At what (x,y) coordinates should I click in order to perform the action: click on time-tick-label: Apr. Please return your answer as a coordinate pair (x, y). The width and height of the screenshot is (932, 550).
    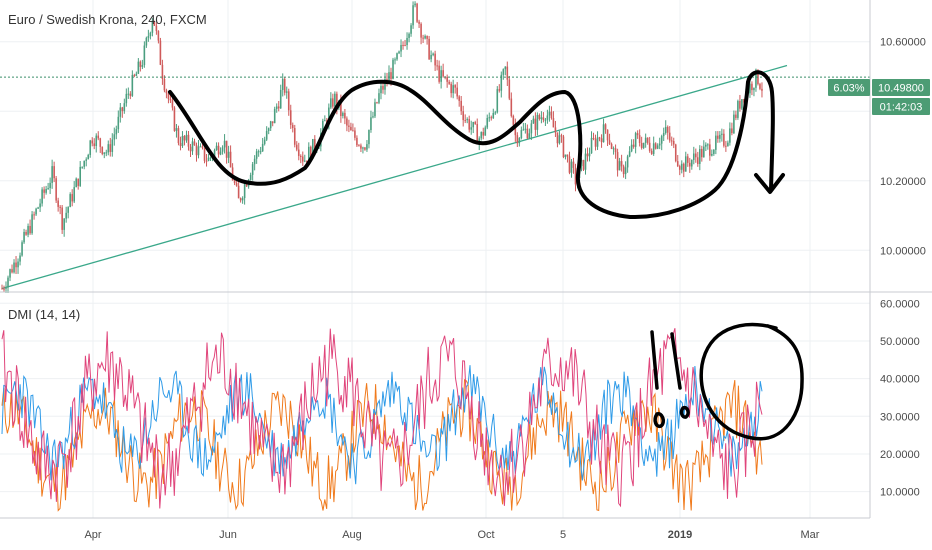
    Looking at the image, I should click on (92, 535).